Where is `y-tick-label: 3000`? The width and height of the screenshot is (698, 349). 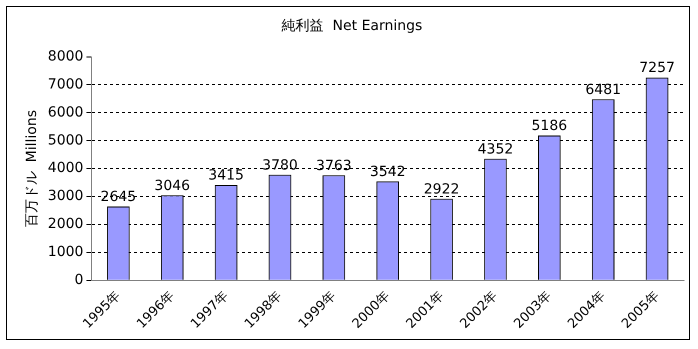 y-tick-label: 3000 is located at coordinates (66, 196).